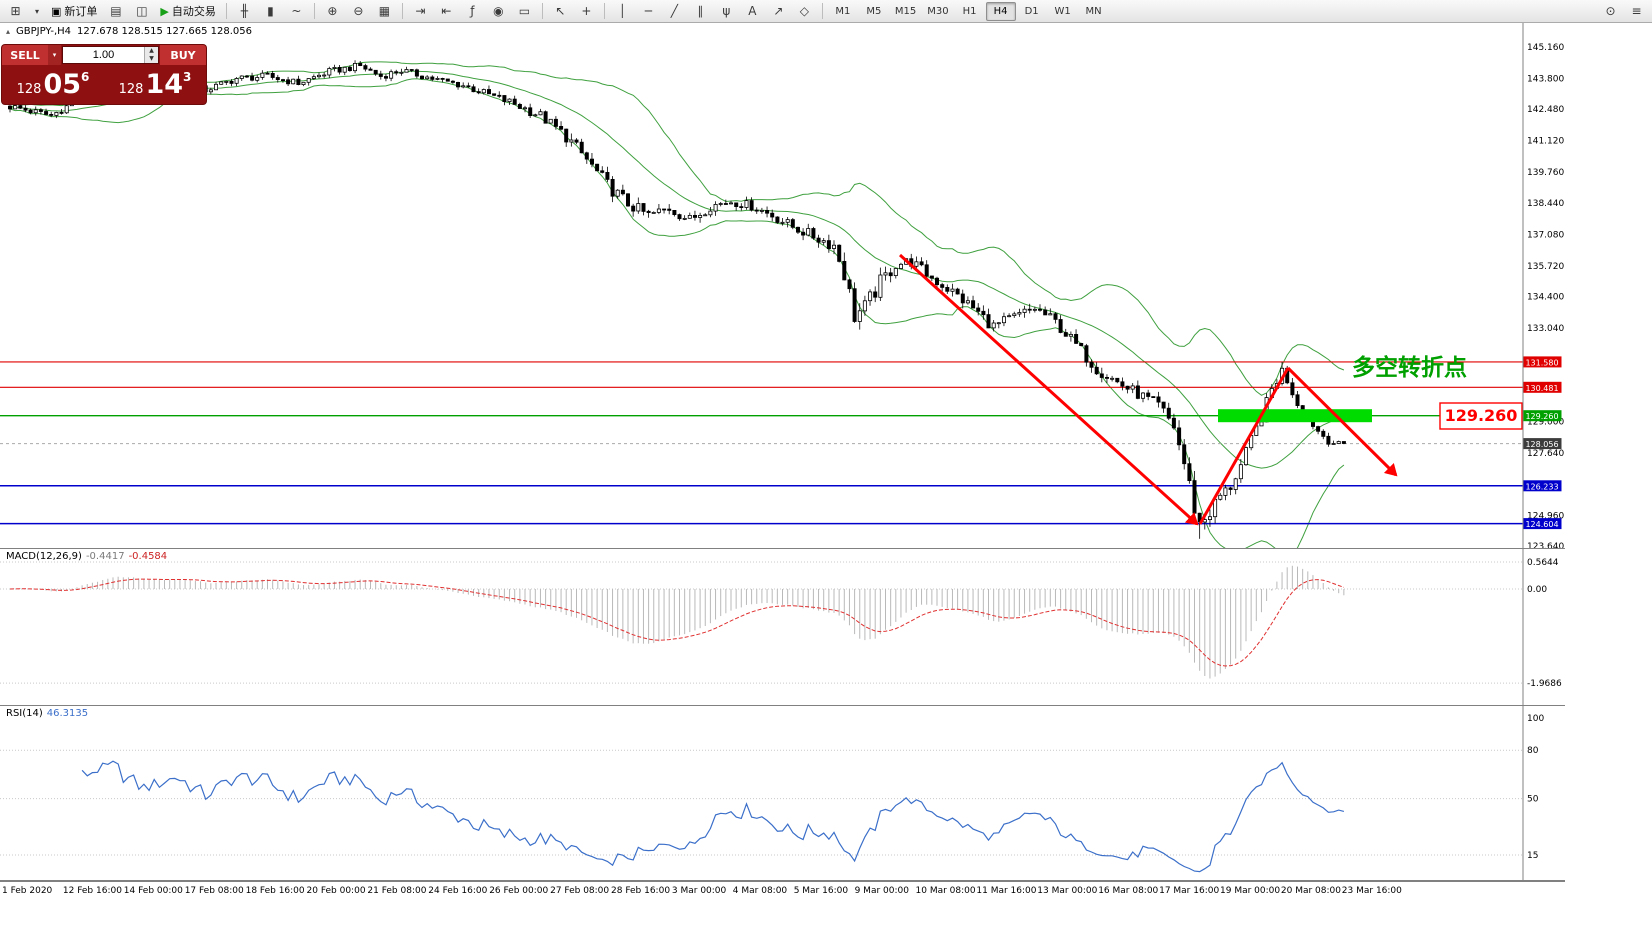 Image resolution: width=1652 pixels, height=949 pixels. Describe the element at coordinates (142, 11) in the screenshot. I see `charts-grid-button: ◫` at that location.